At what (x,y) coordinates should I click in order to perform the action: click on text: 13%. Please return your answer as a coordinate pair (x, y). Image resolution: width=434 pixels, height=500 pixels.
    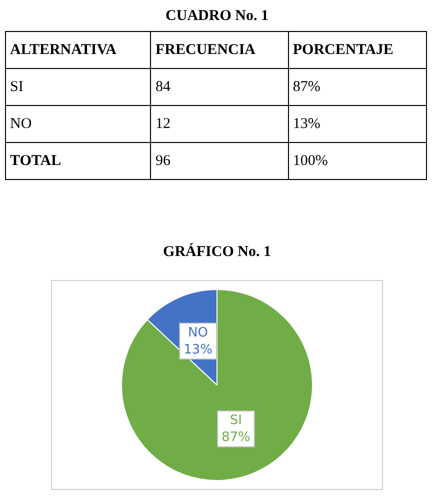
    Looking at the image, I should click on (357, 124).